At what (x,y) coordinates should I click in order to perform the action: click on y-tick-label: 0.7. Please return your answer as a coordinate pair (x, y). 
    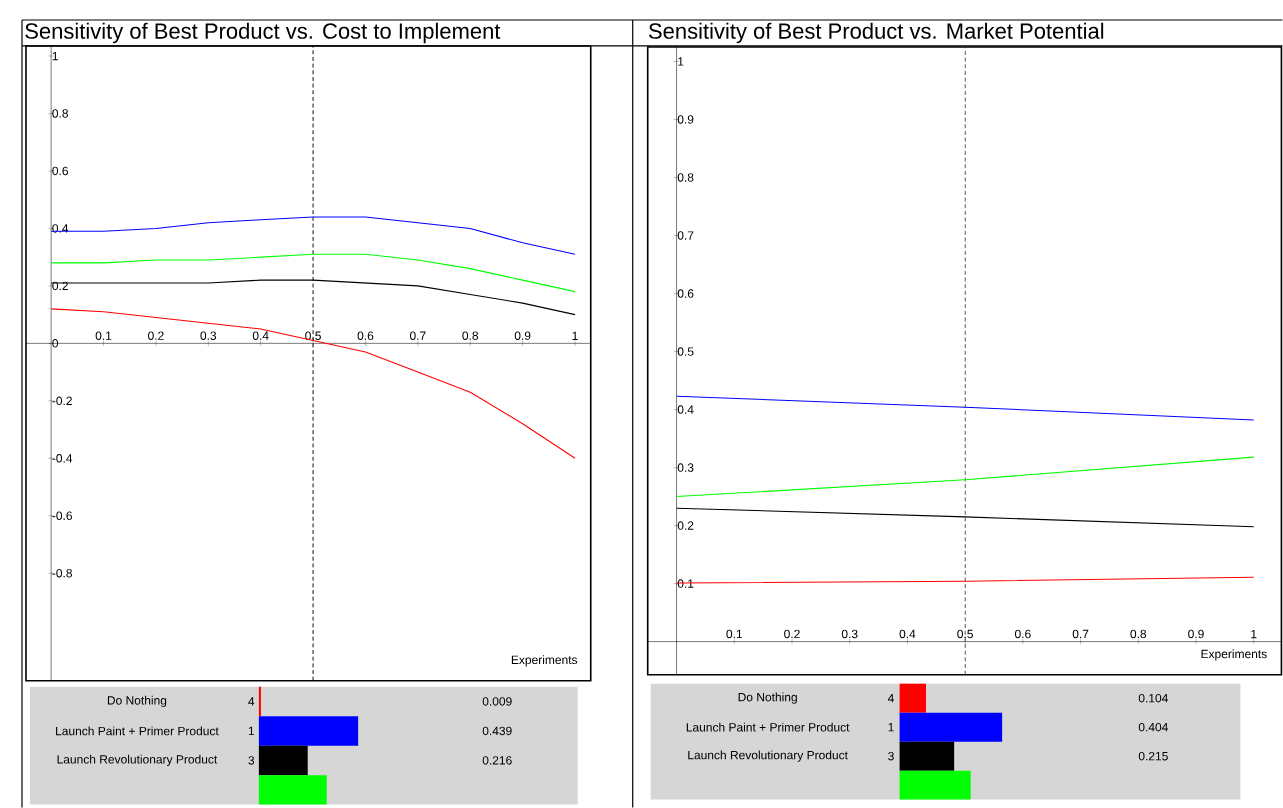
    Looking at the image, I should click on (685, 235).